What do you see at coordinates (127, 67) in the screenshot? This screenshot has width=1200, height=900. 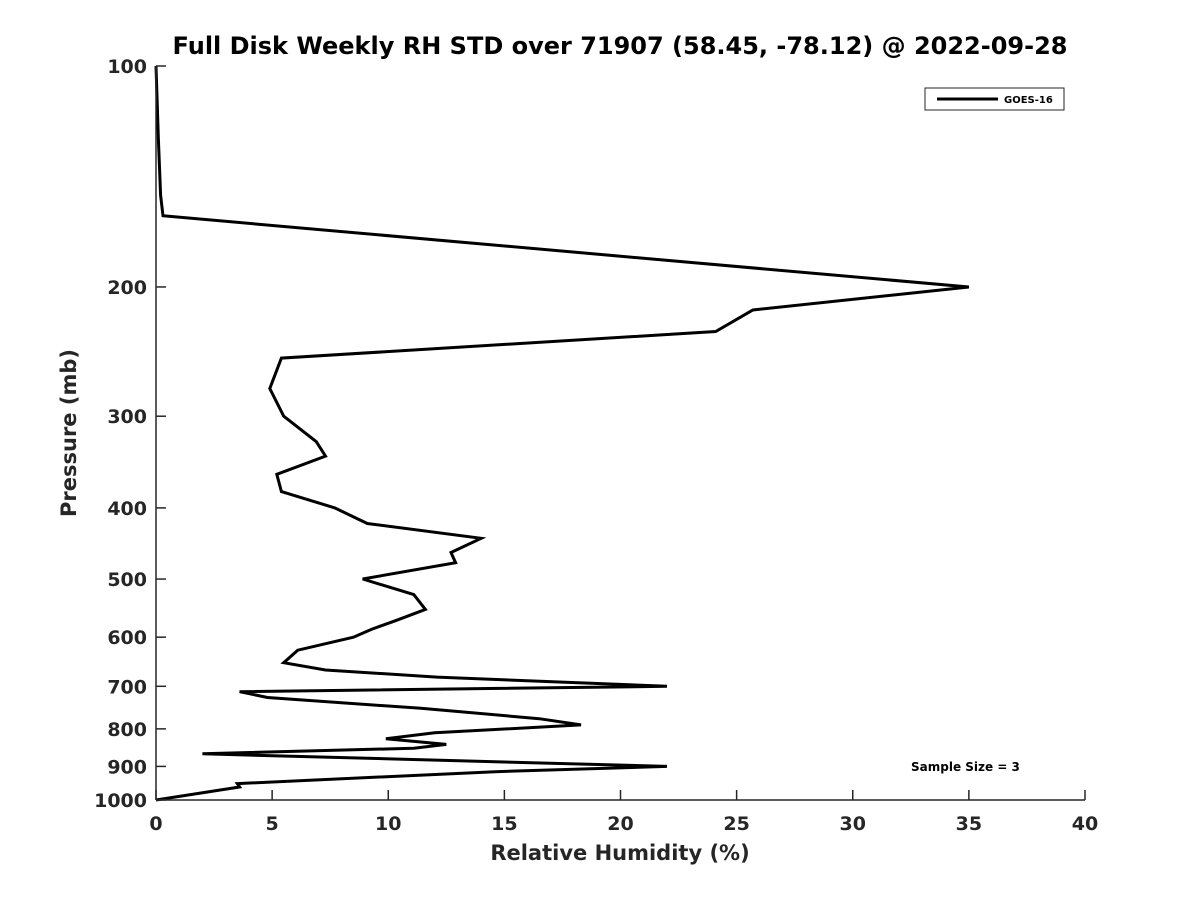 I see `y-tick-label-100: 100` at bounding box center [127, 67].